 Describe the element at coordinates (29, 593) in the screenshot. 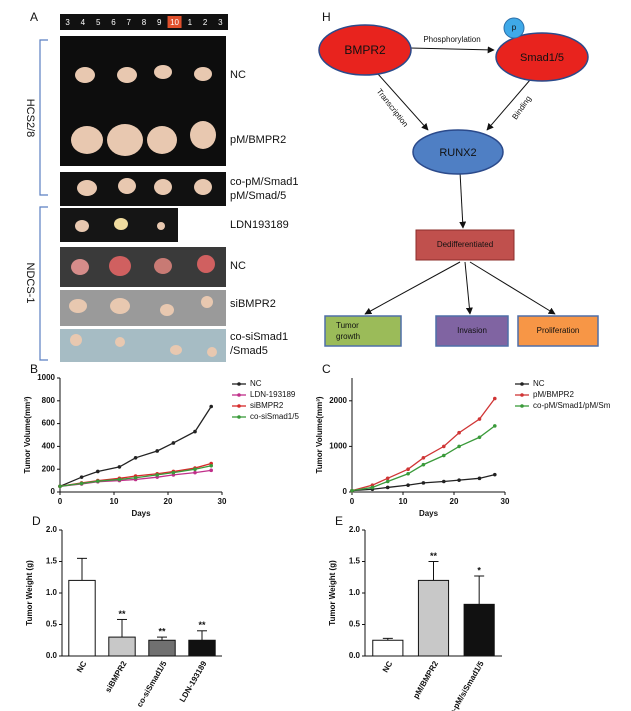

I see `y-axis-label: Tumor Weight (g)` at that location.